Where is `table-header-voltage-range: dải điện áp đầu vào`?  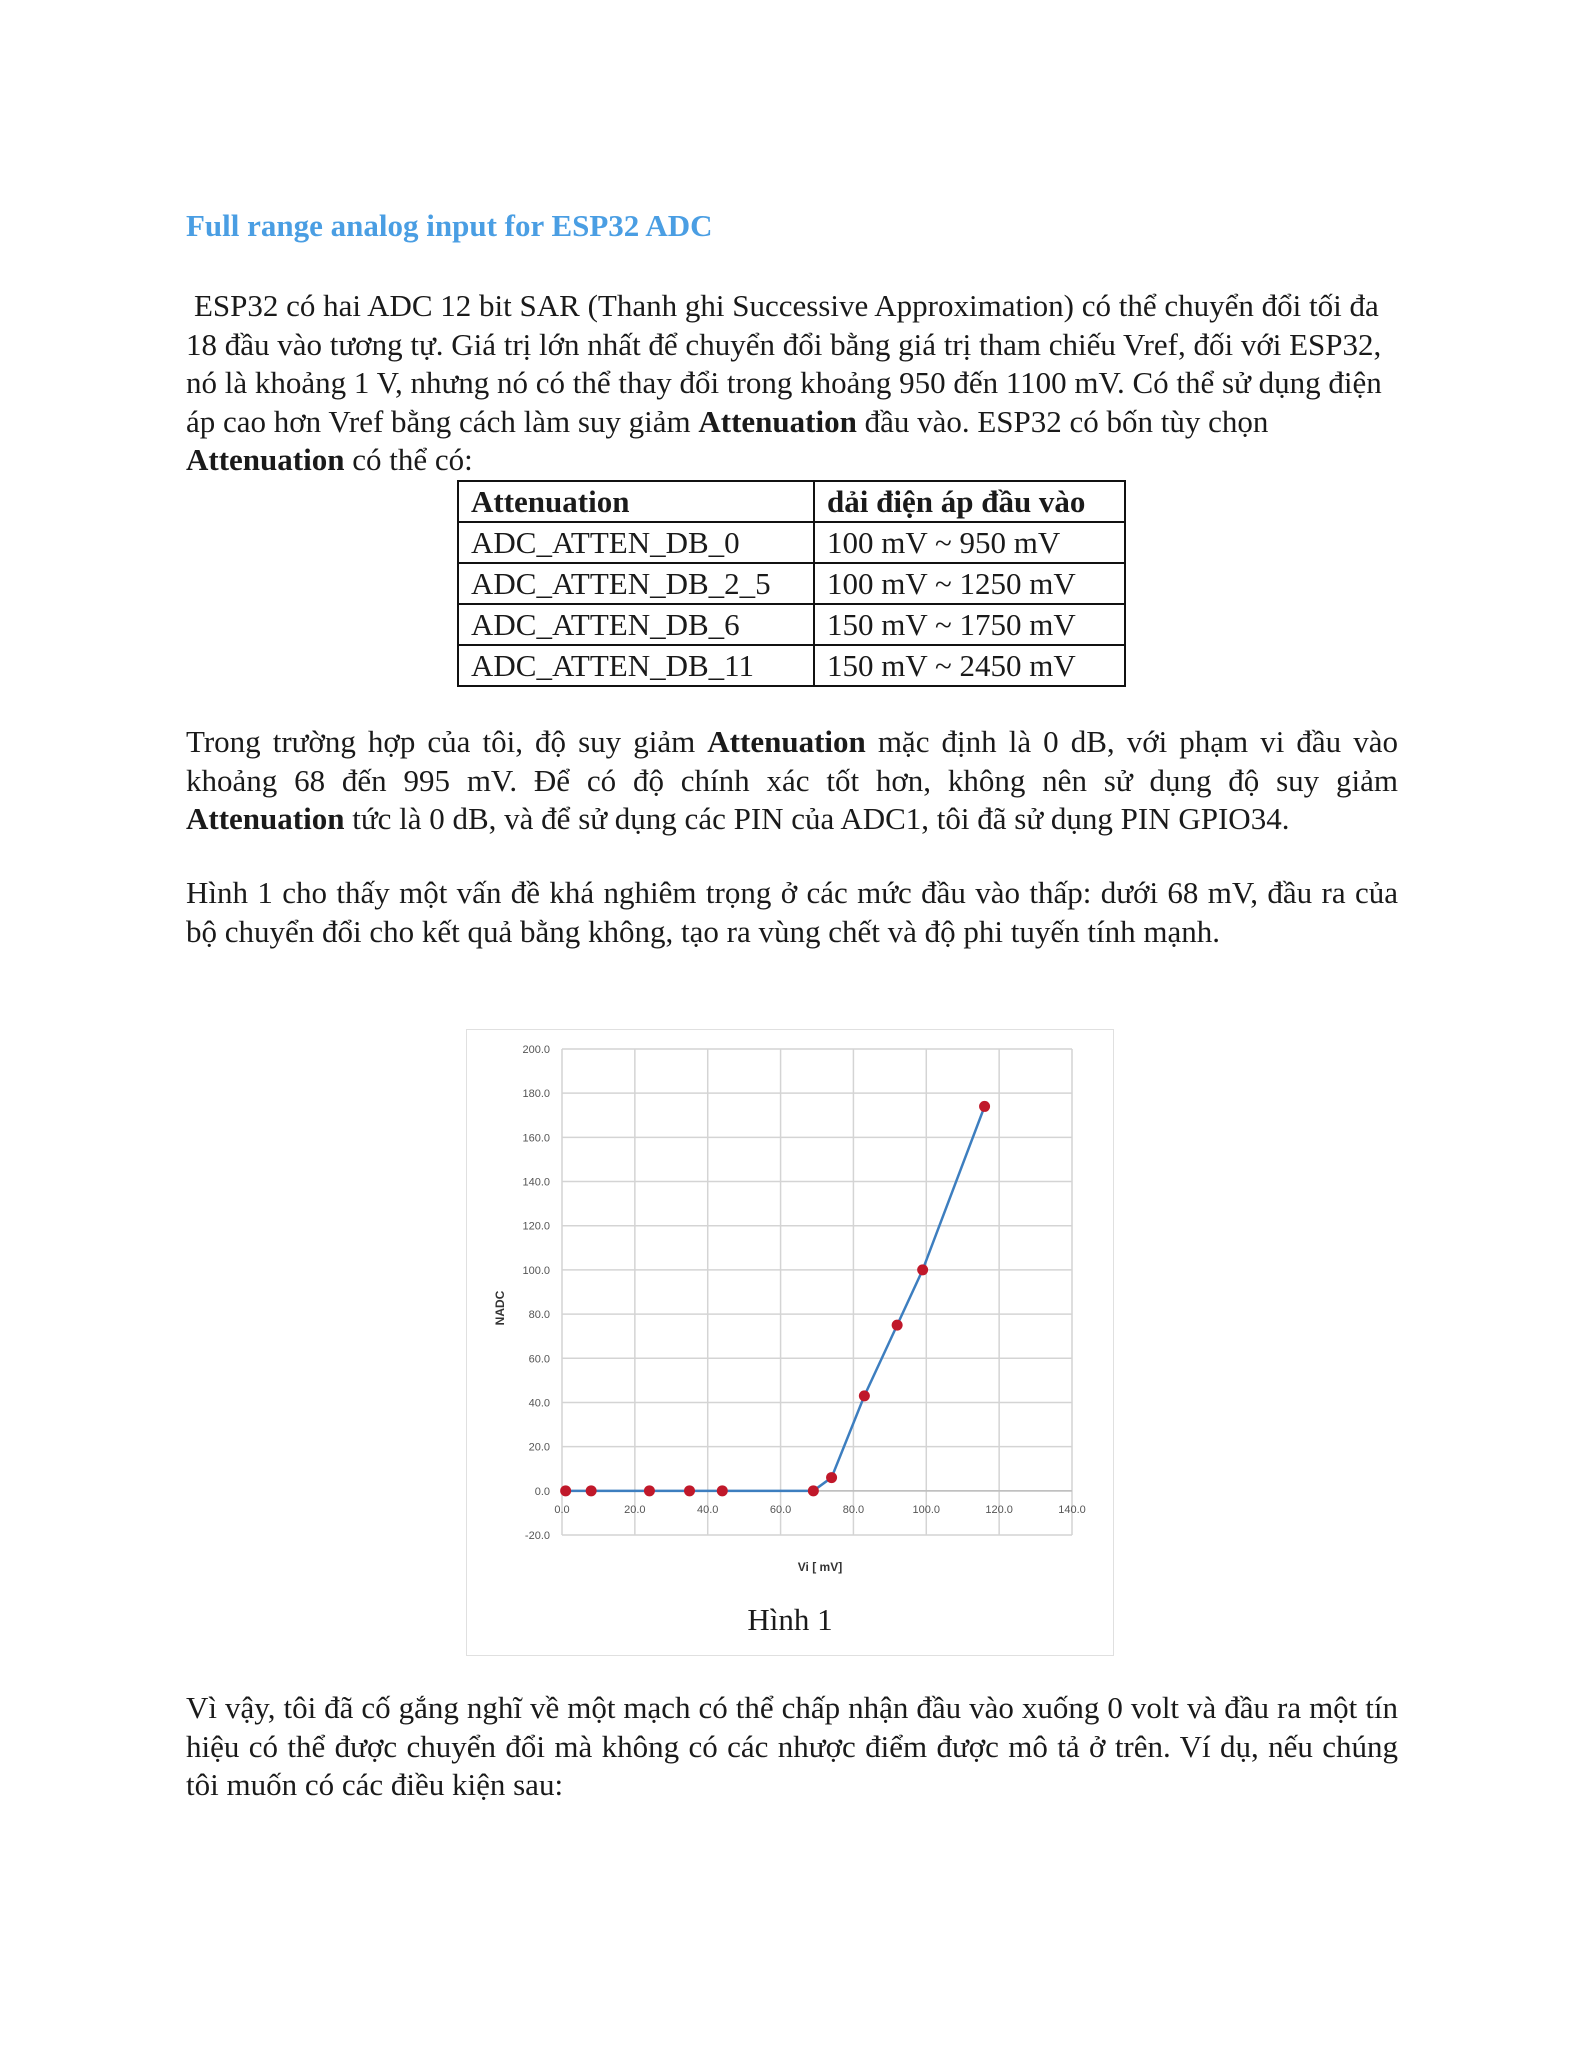 table-header-voltage-range: dải điện áp đầu vào is located at coordinates (969, 501).